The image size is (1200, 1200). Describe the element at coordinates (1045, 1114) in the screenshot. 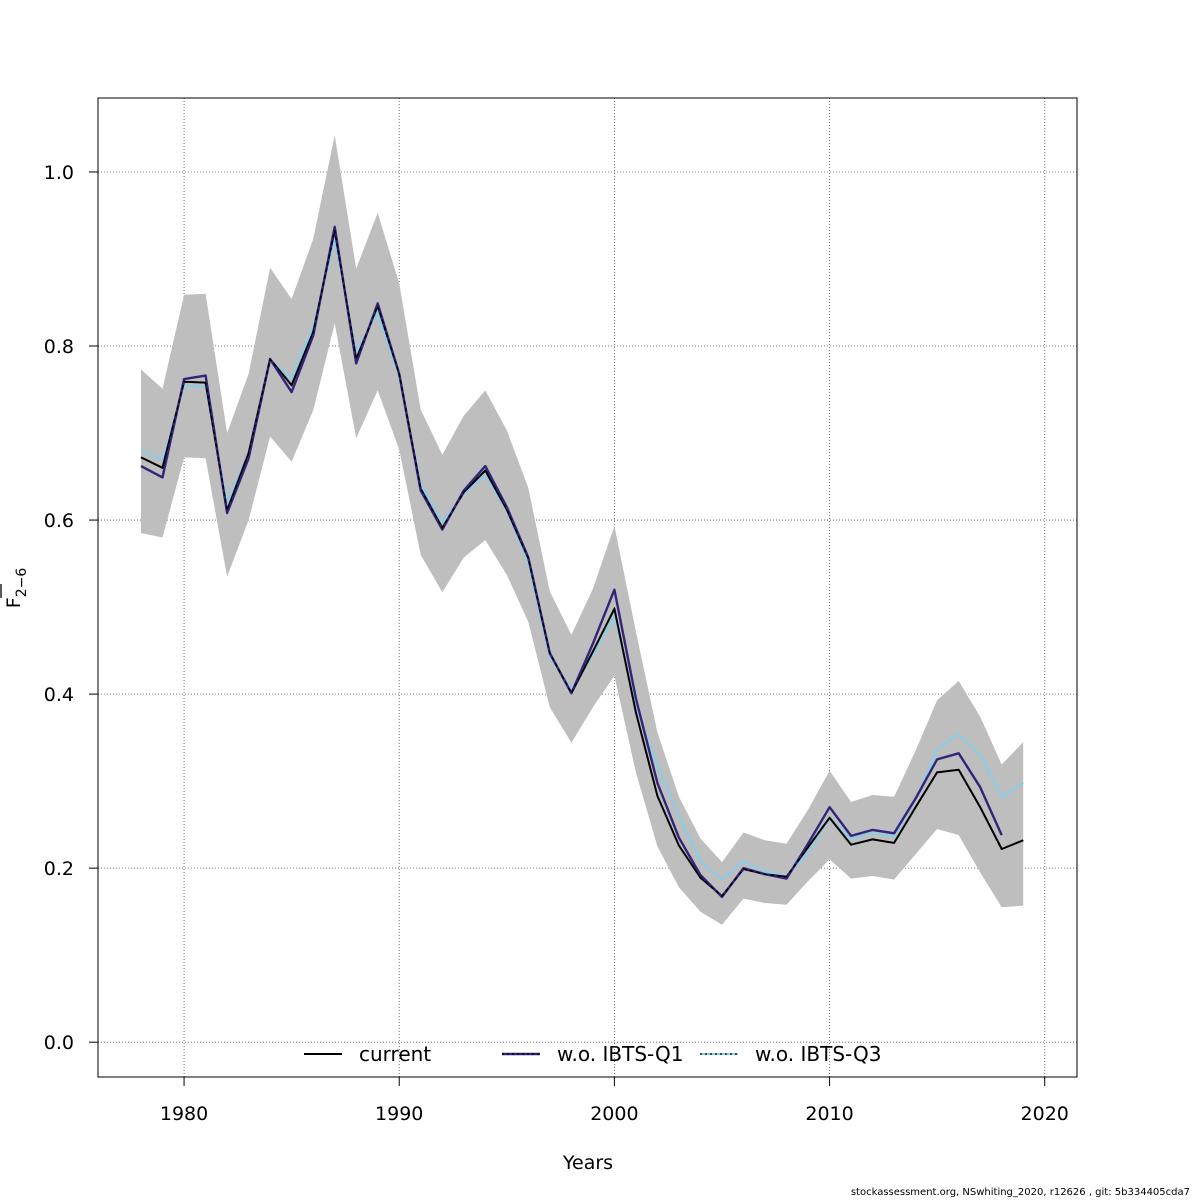

I see `x-tick-label: 2020` at that location.